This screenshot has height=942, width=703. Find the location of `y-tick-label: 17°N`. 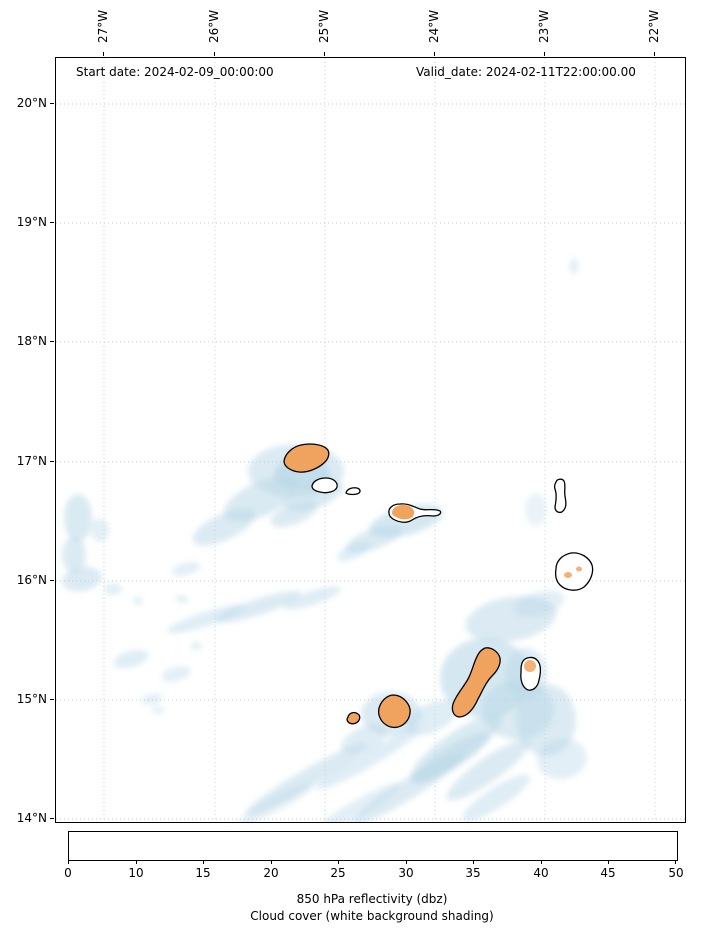

y-tick-label: 17°N is located at coordinates (31, 461).